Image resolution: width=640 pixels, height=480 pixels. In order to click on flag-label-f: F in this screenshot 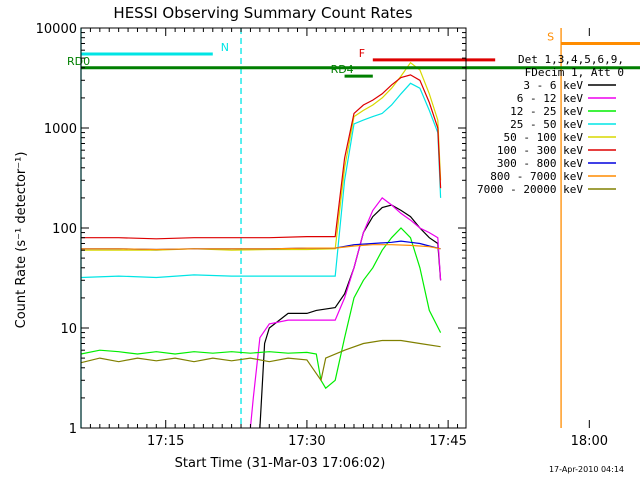, I will do `click(362, 53)`.